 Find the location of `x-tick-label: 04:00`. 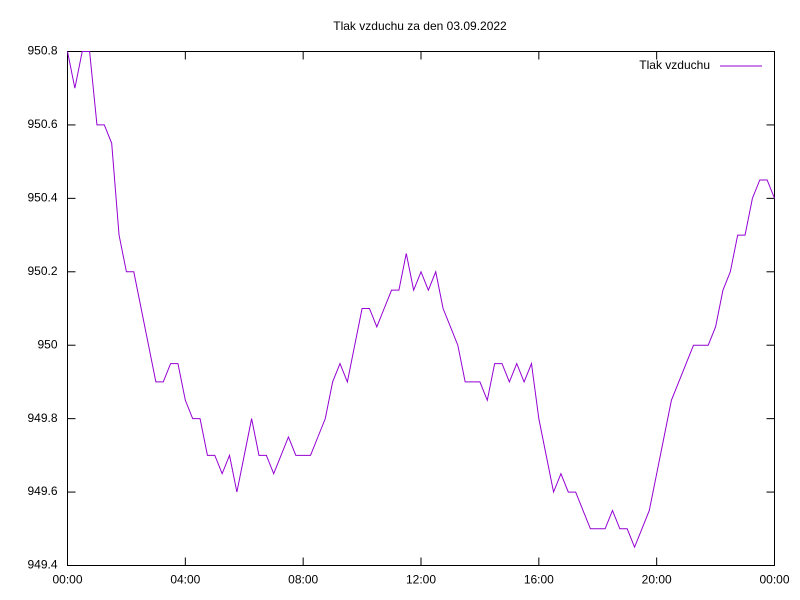

x-tick-label: 04:00 is located at coordinates (185, 580).